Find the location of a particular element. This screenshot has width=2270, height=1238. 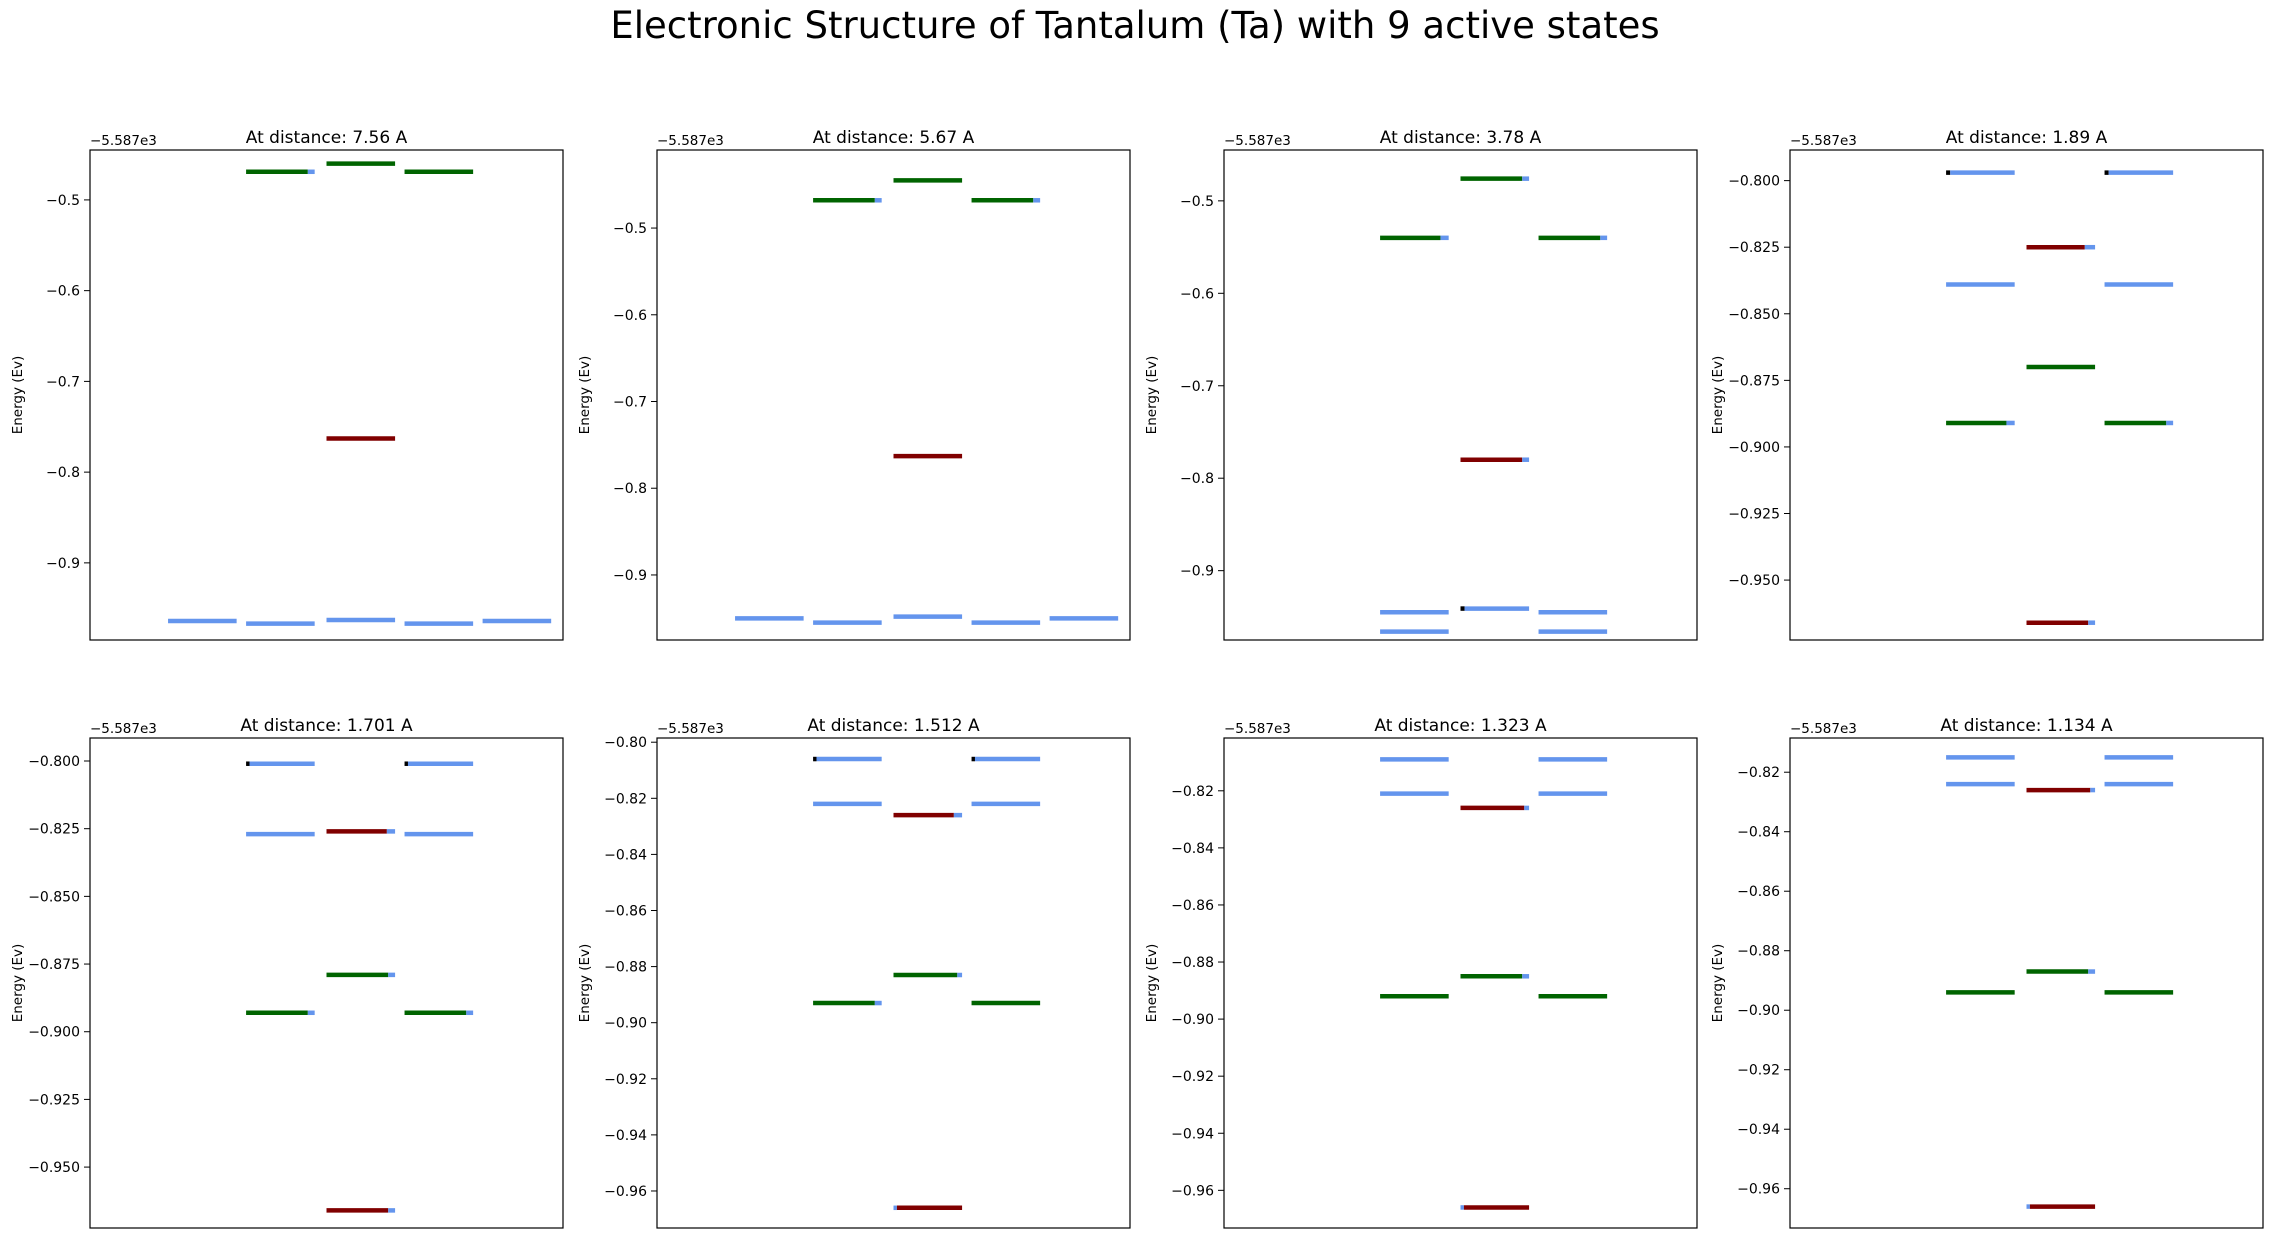

subplot-title: At distance: 1.512 A is located at coordinates (893, 726).